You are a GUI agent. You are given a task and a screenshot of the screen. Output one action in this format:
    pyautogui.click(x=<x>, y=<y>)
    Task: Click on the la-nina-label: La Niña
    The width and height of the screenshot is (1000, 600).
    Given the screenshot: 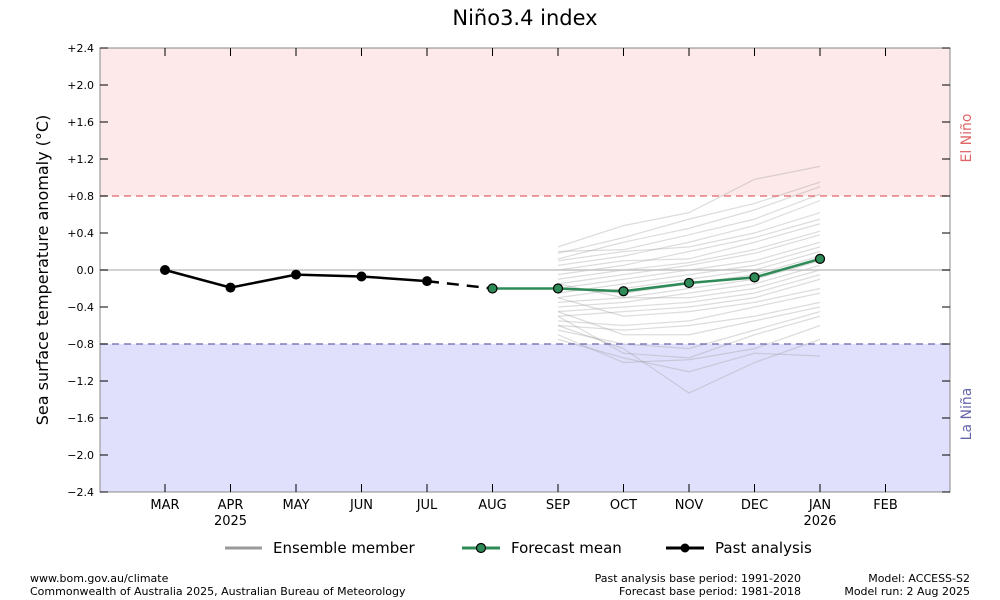 What is the action you would take?
    pyautogui.click(x=967, y=414)
    